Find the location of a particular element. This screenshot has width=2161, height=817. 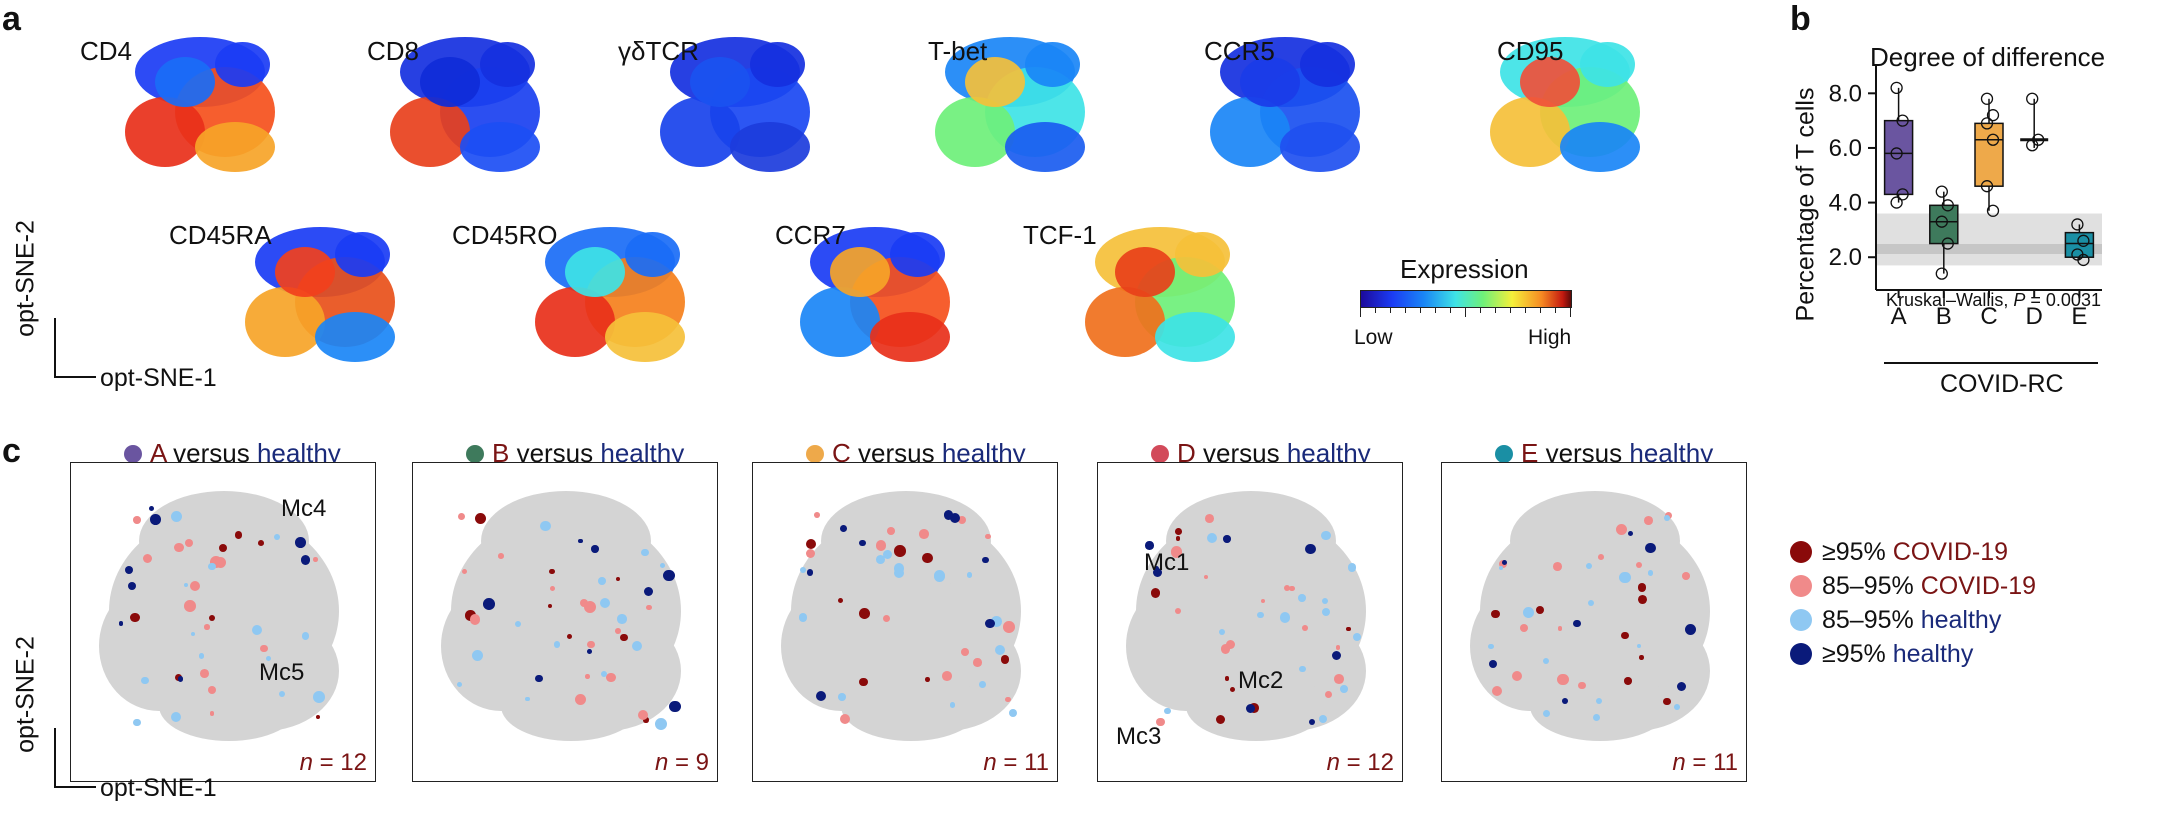

sample-count-E: n = 11 is located at coordinates (1705, 763).